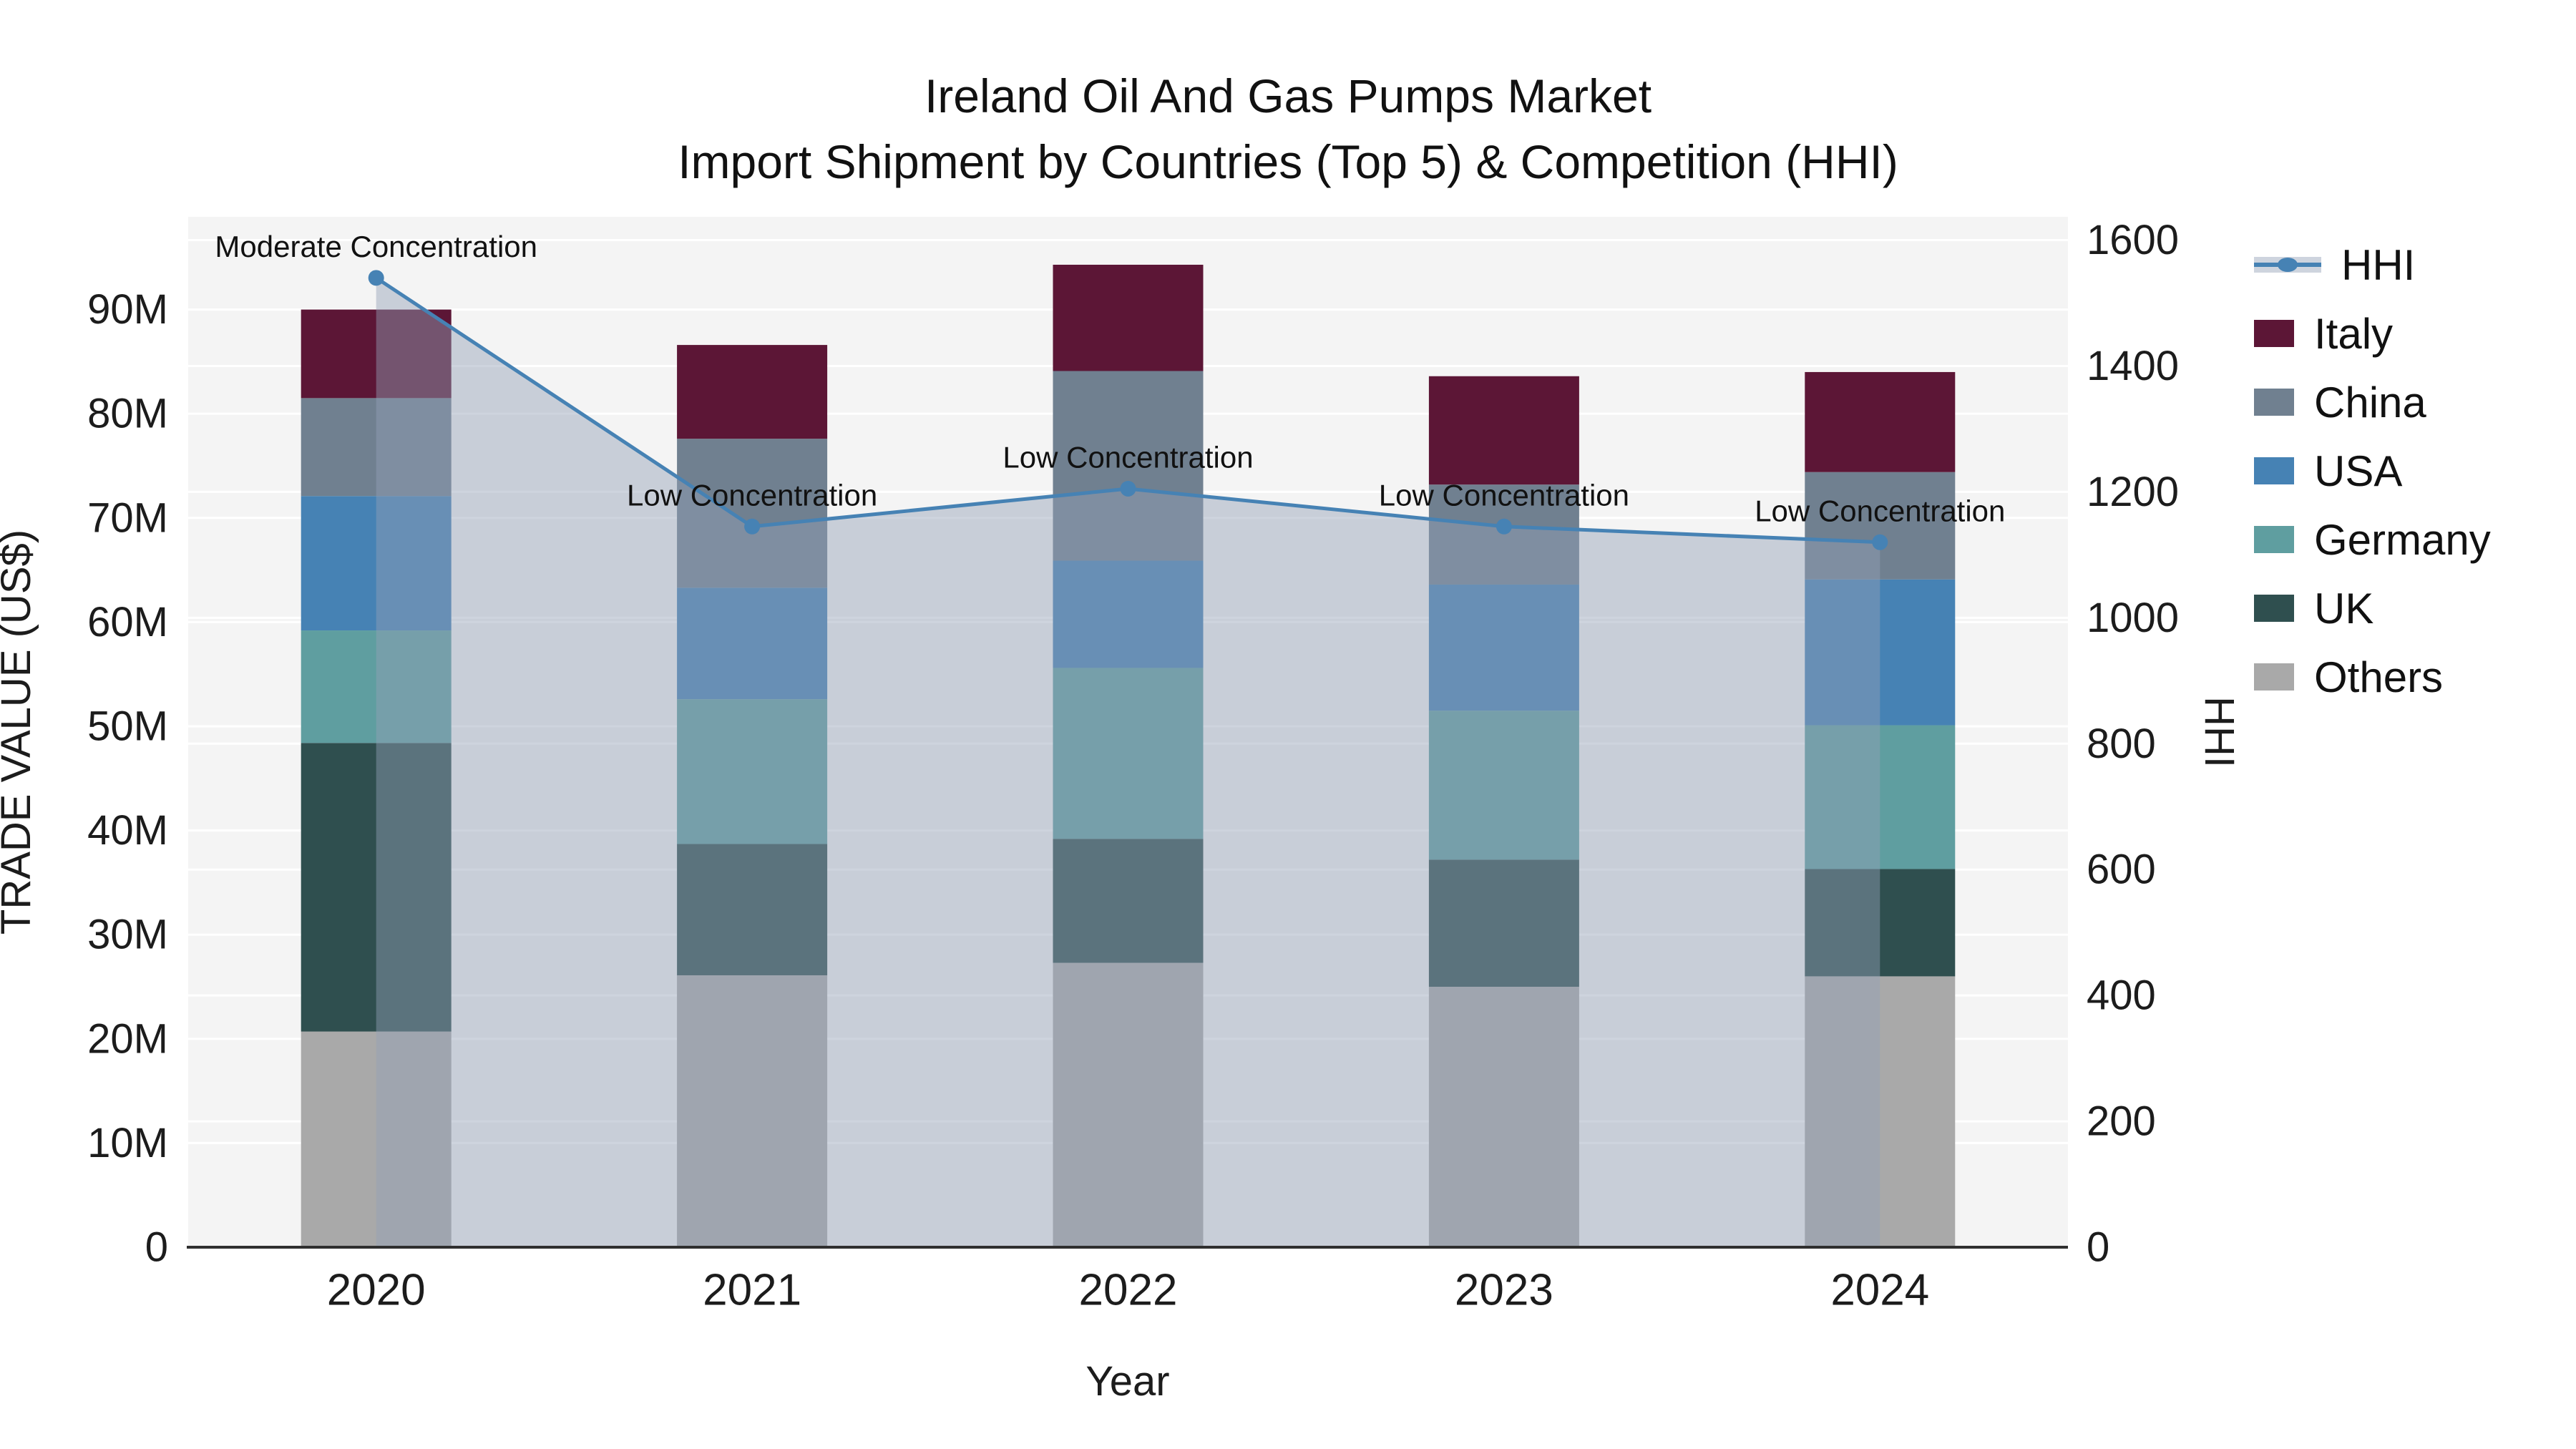 This screenshot has width=2576, height=1449. I want to click on legend-item-hhi: HHI, so click(2372, 264).